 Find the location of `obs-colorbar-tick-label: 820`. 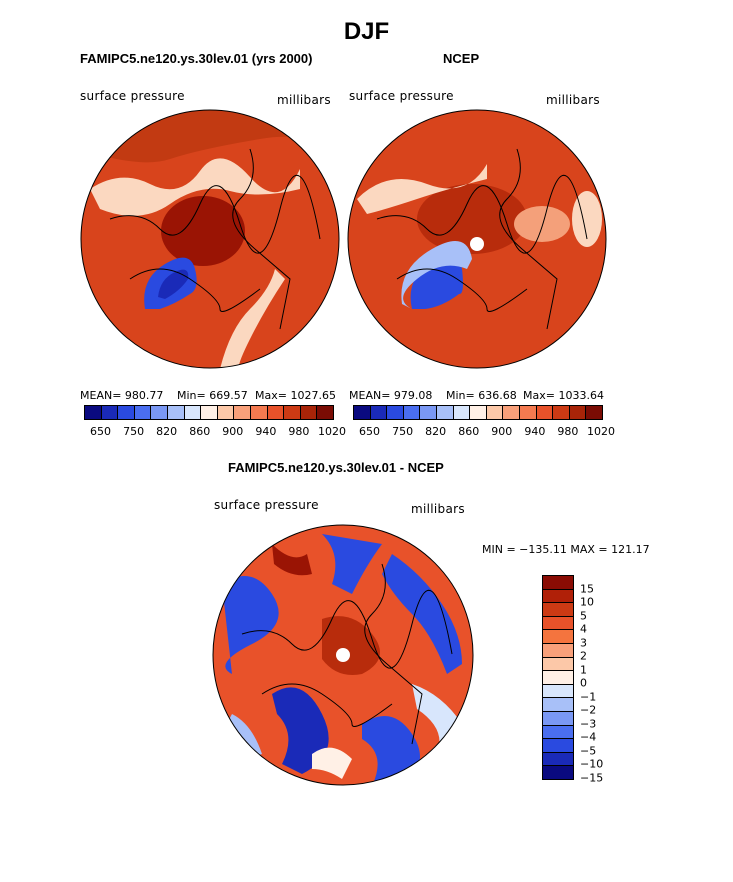

obs-colorbar-tick-label: 820 is located at coordinates (436, 431).